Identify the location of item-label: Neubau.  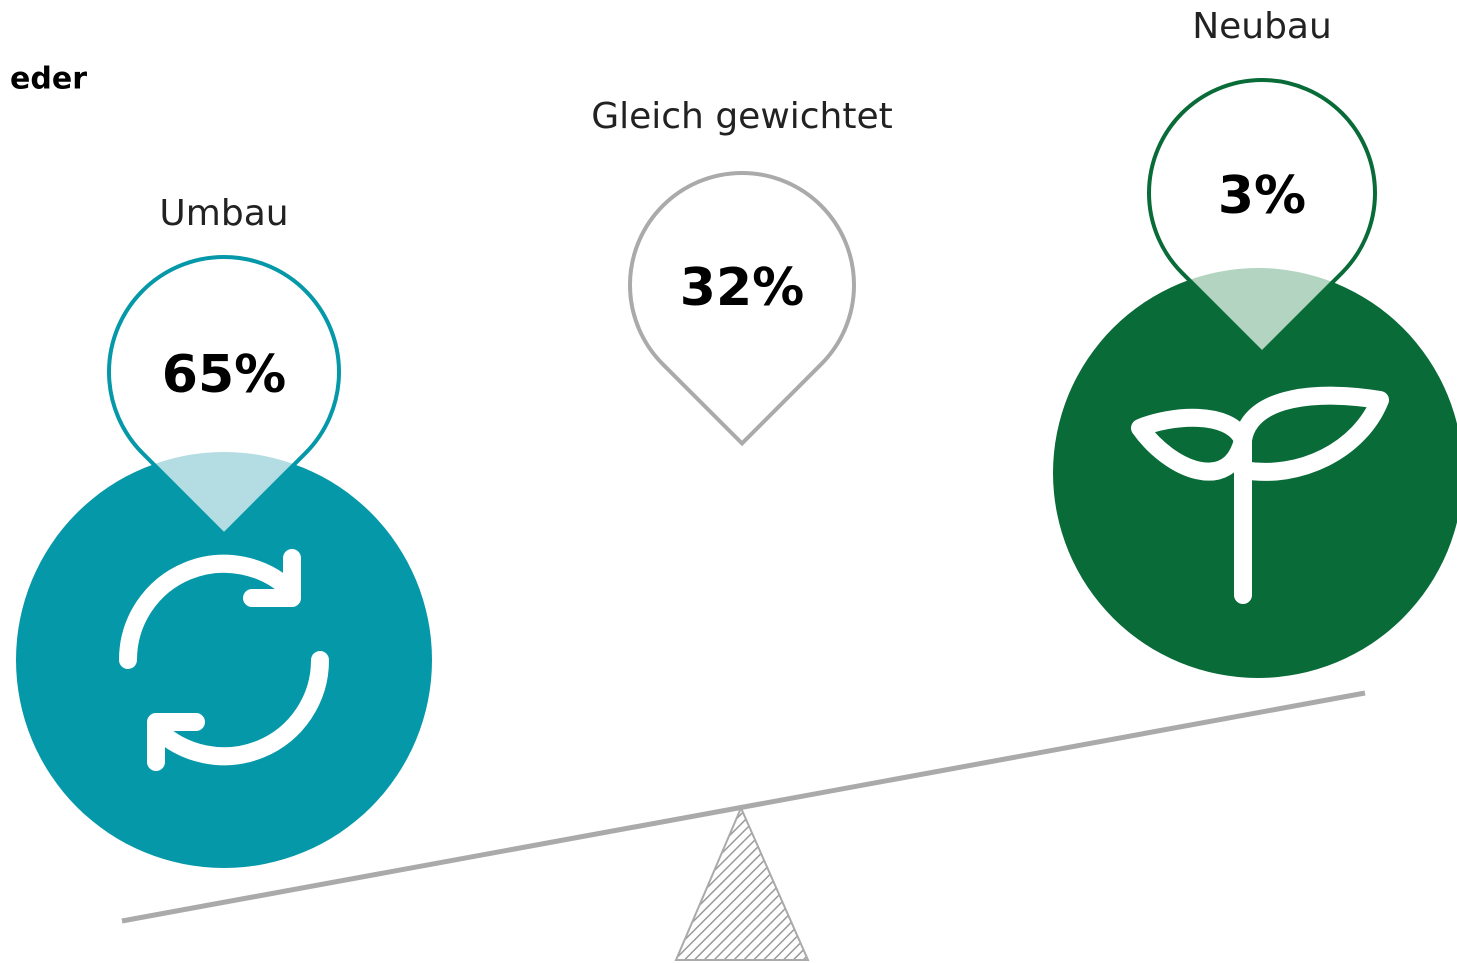
(1262, 26).